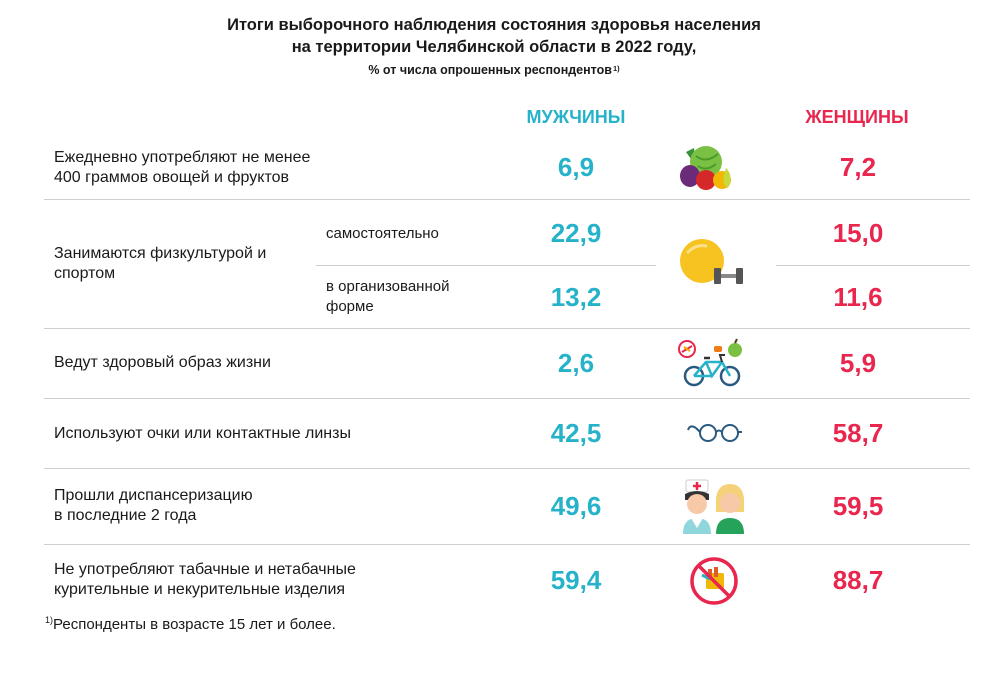 This screenshot has width=988, height=696. What do you see at coordinates (714, 581) in the screenshot?
I see `no-smoking-icon` at bounding box center [714, 581].